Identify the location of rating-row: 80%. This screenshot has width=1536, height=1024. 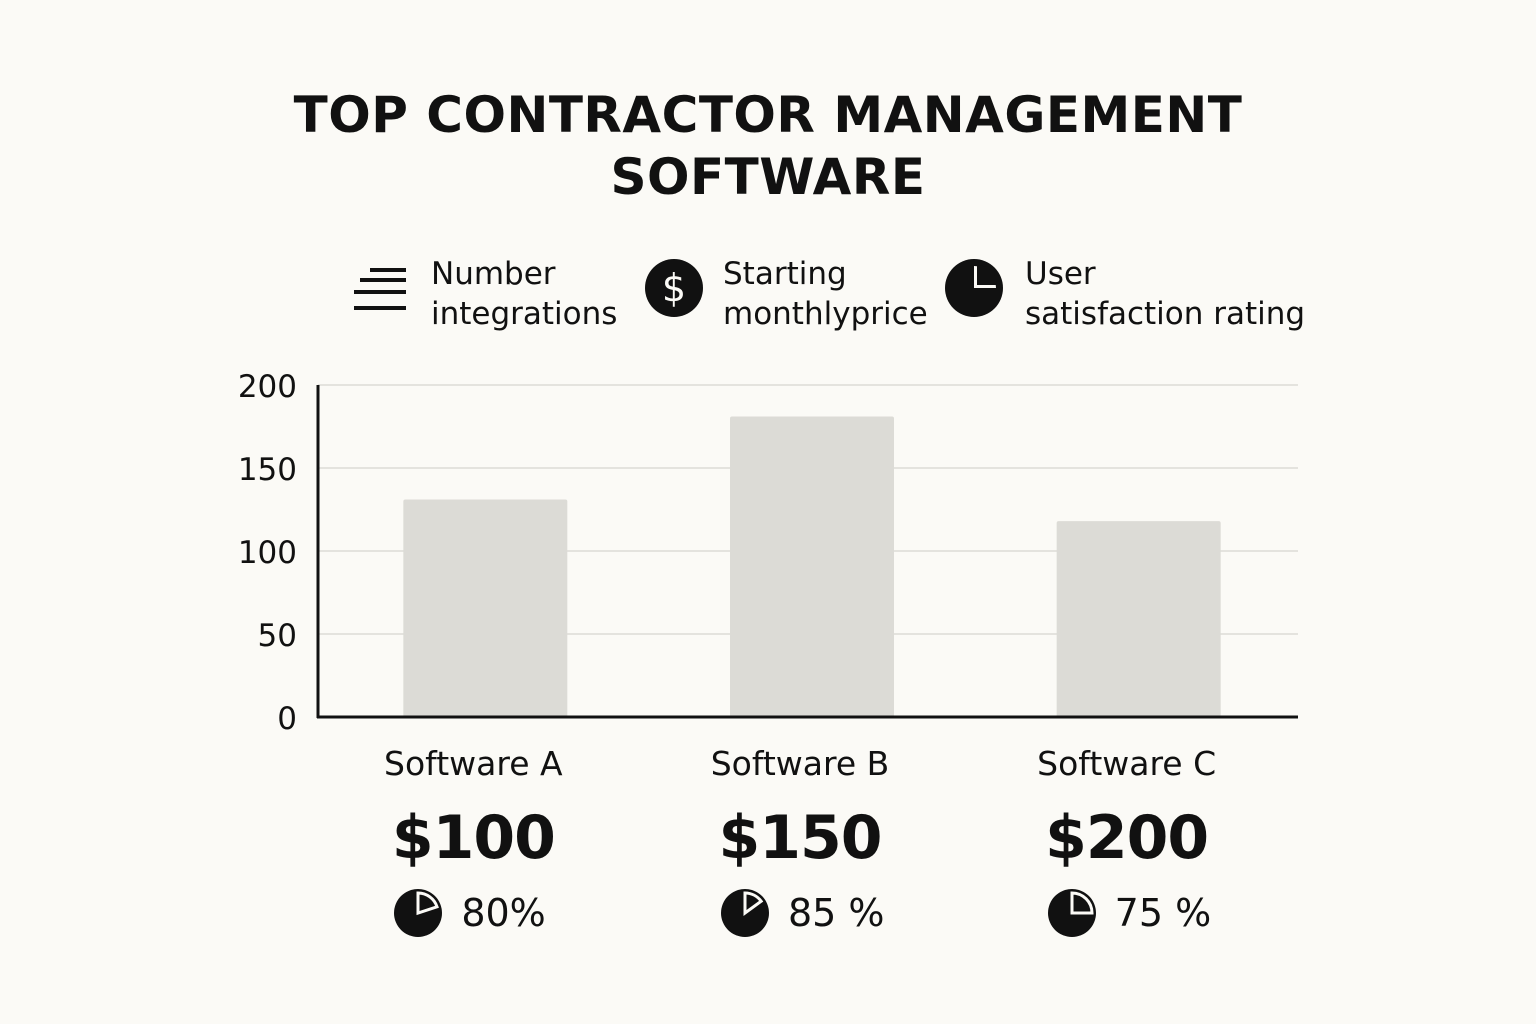
(473, 912).